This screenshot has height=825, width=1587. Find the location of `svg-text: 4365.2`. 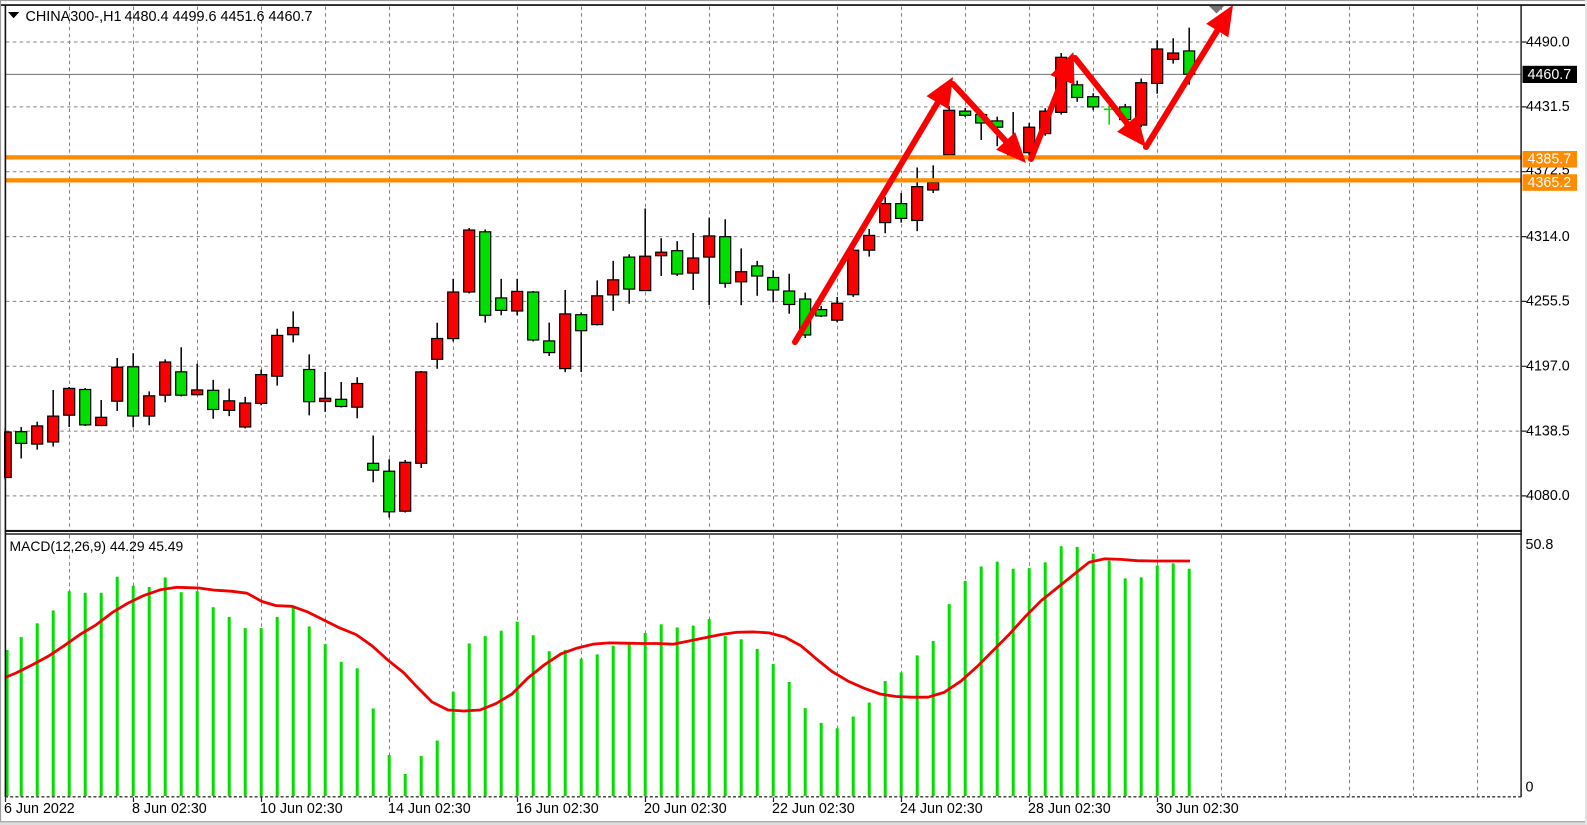

svg-text: 4365.2 is located at coordinates (1550, 183).